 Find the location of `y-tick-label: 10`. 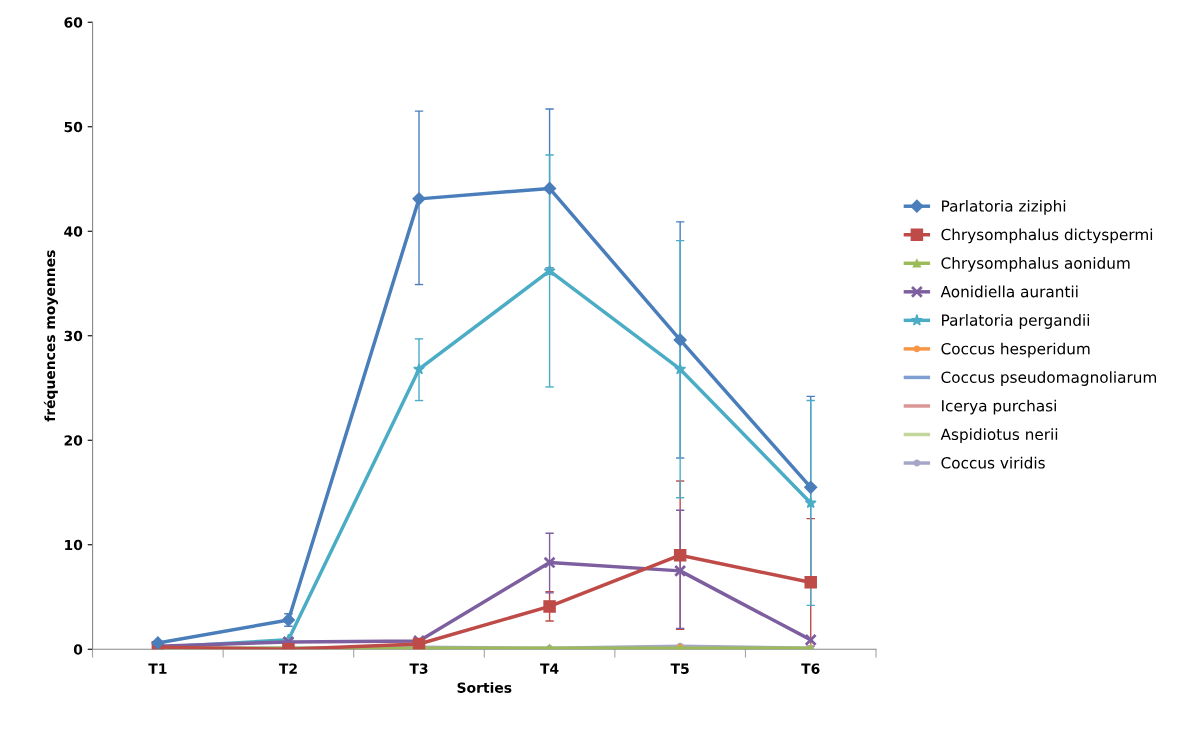

y-tick-label: 10 is located at coordinates (74, 545).